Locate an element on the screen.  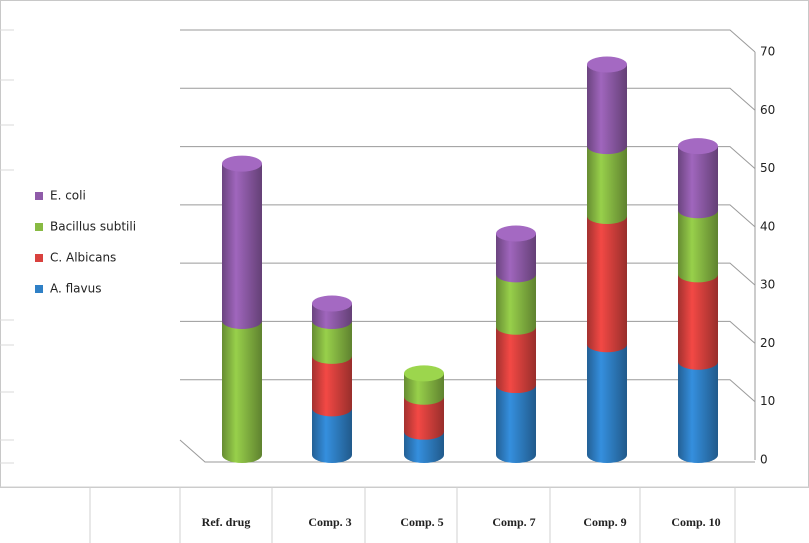
y-tick-label: 10 is located at coordinates (767, 401).